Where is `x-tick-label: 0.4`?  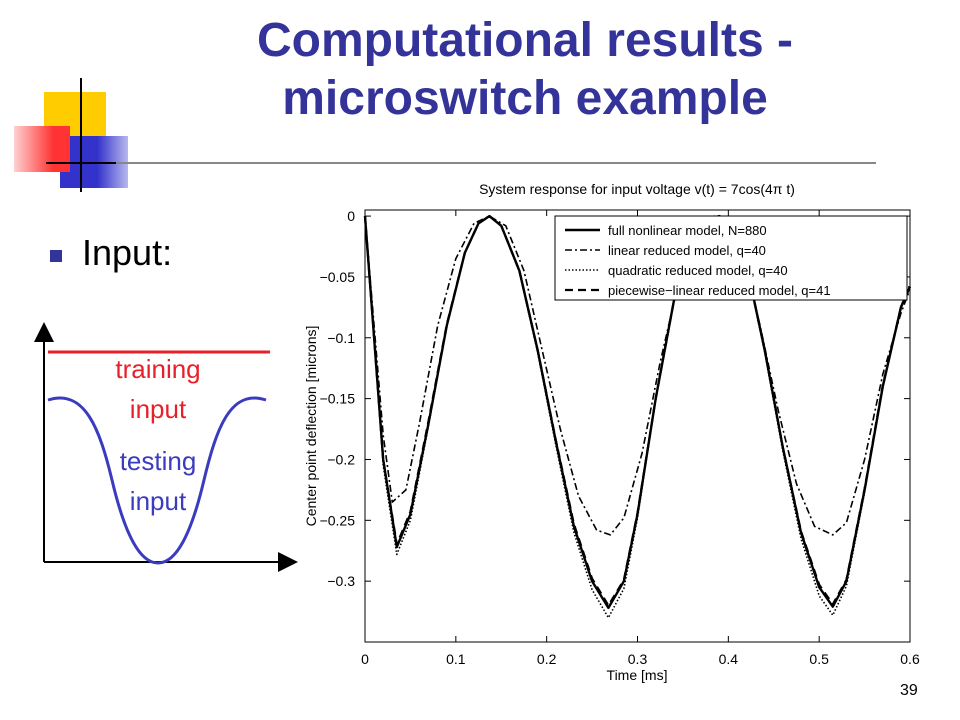
x-tick-label: 0.4 is located at coordinates (729, 659).